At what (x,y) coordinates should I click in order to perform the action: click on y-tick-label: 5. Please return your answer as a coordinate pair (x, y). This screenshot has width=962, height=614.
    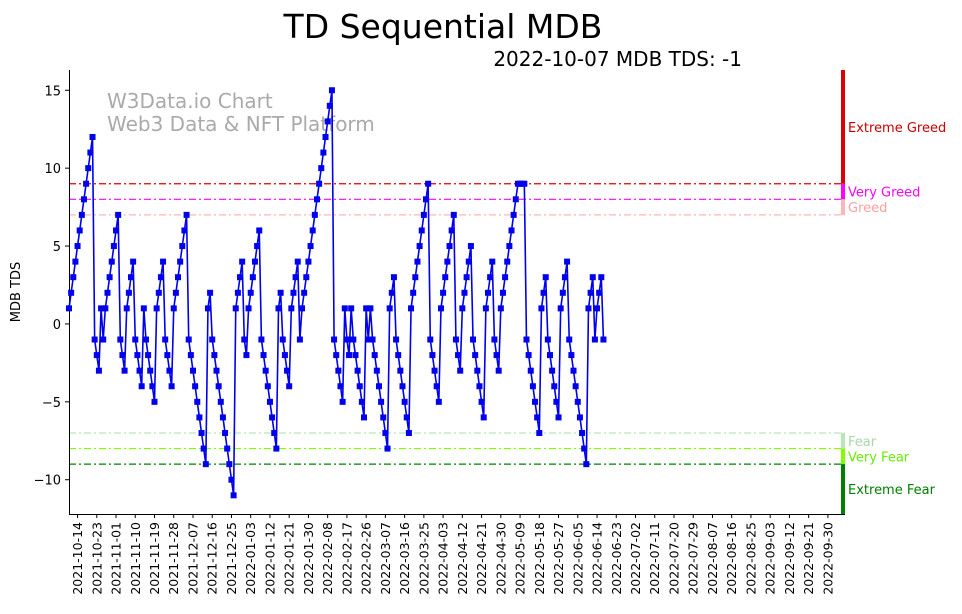
    Looking at the image, I should click on (57, 247).